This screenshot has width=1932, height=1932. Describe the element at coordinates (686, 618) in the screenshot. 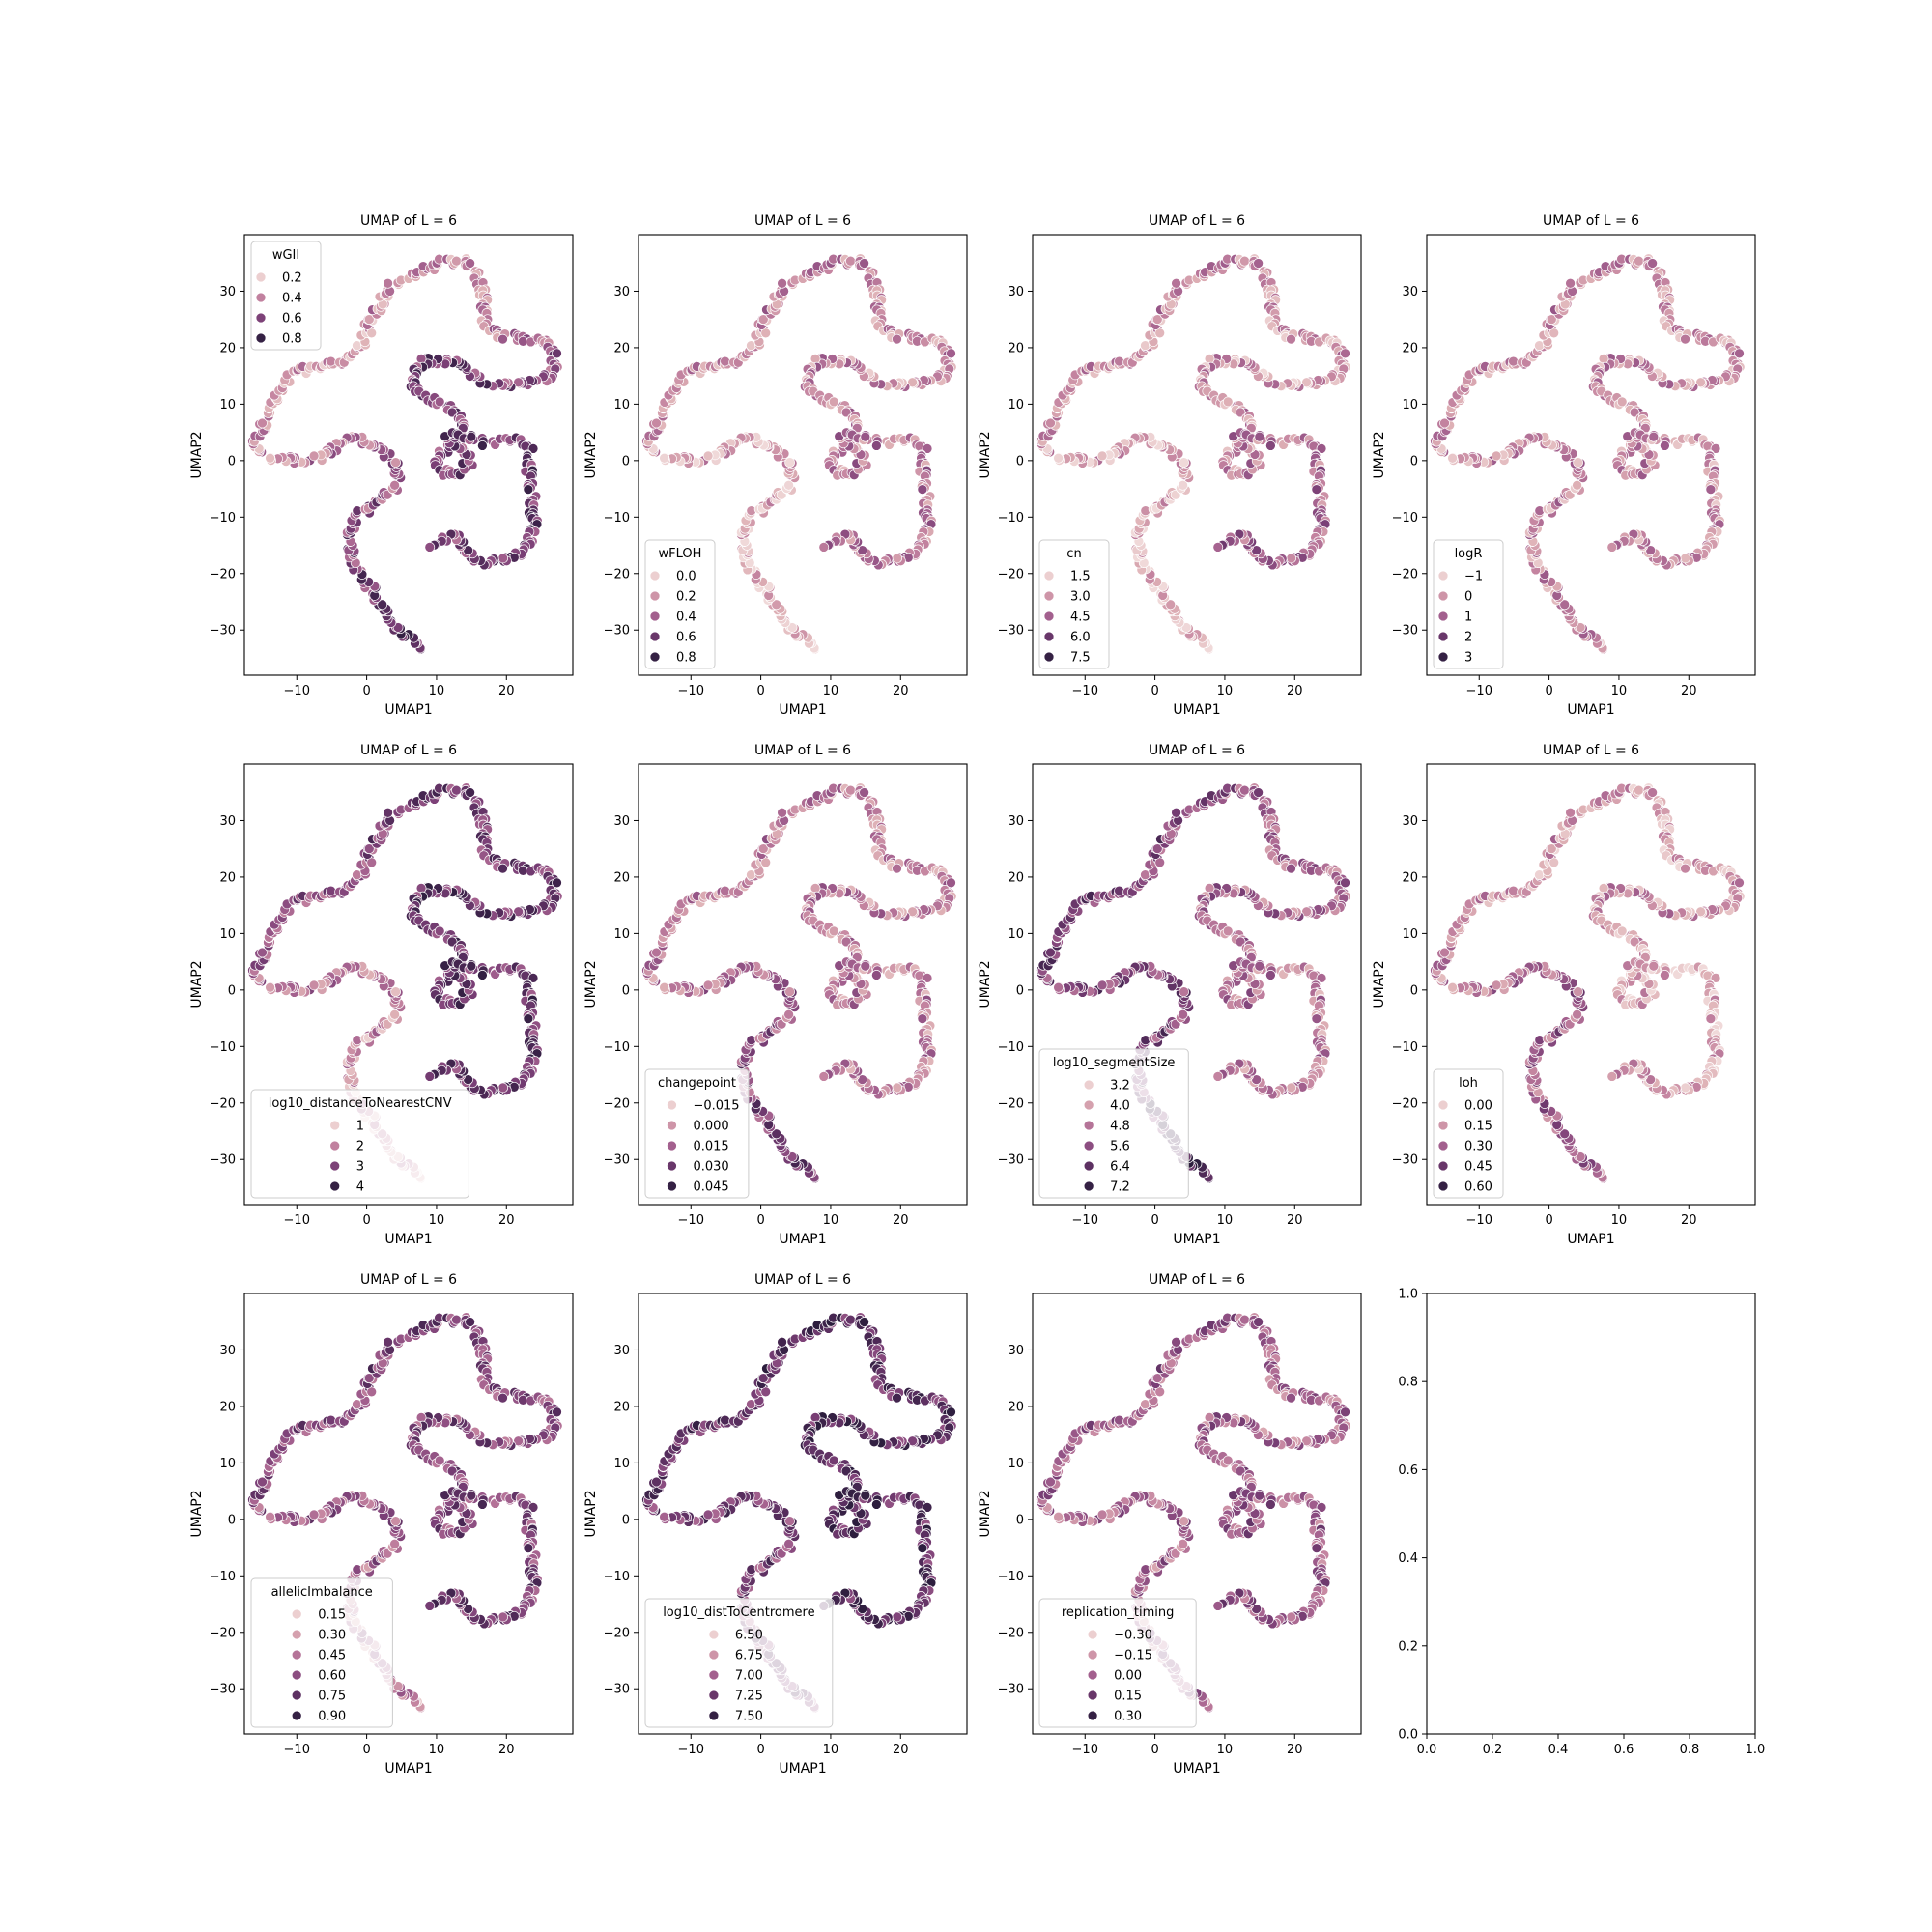

I see `legend-label: 0.4` at that location.